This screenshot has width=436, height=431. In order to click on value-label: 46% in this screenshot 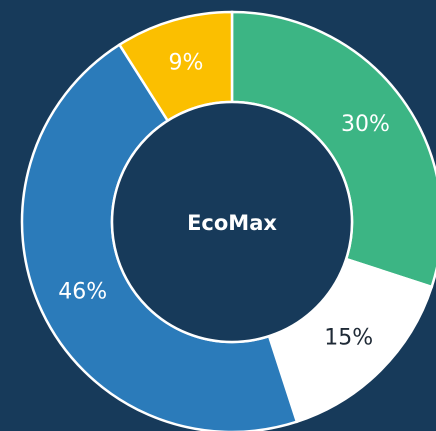, I will do `click(82, 291)`.